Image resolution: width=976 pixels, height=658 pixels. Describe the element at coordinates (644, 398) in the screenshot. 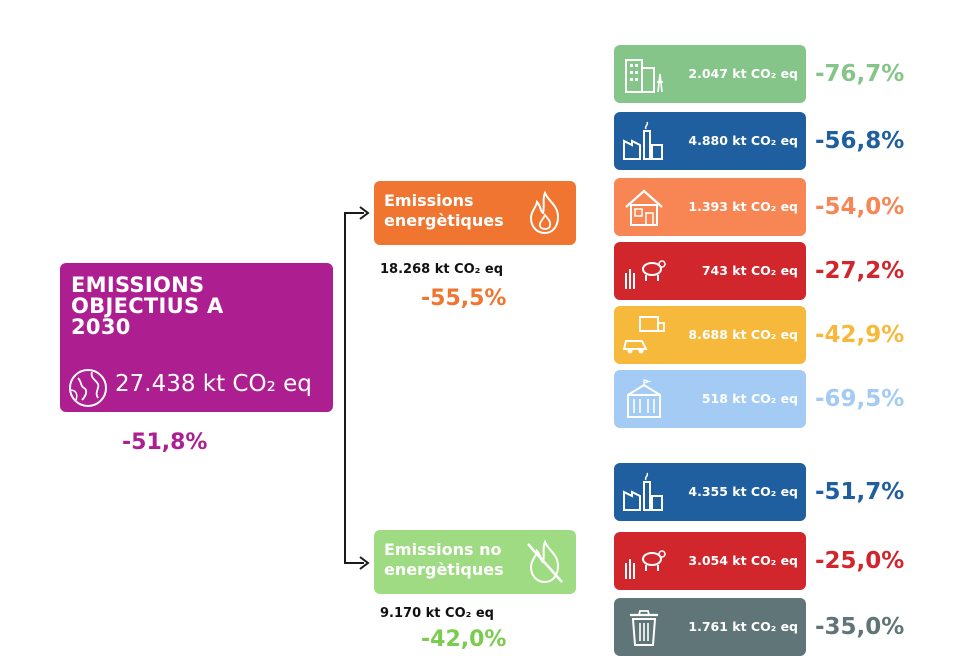

I see `public-building-icon` at that location.